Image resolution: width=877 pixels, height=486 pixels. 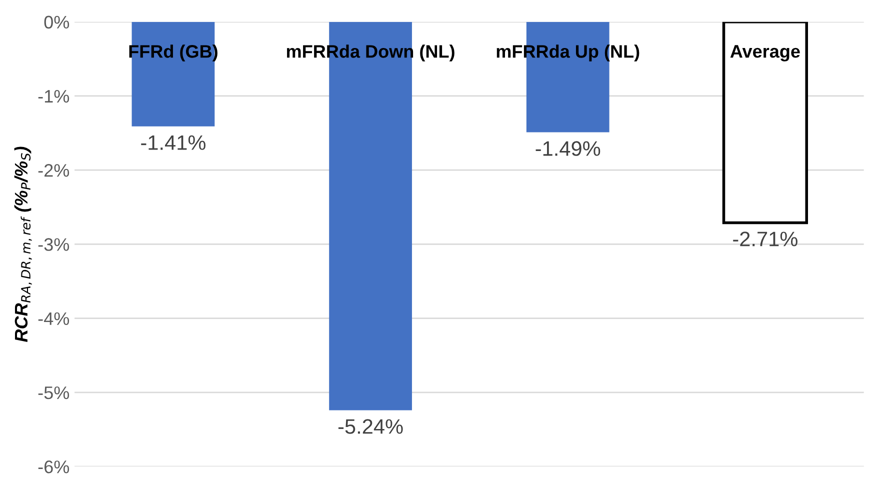 I want to click on data-label: -1.49%, so click(x=568, y=148).